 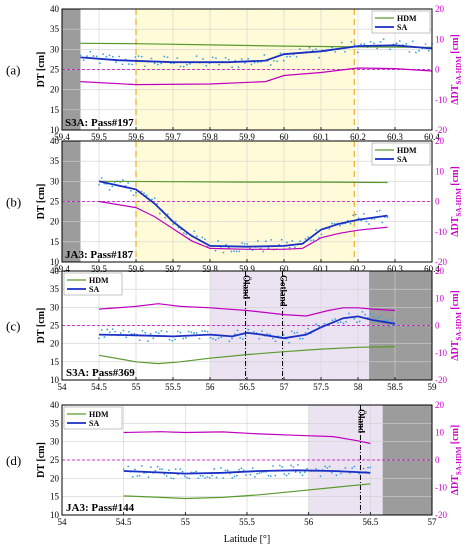 I want to click on y-tick-label: 40, so click(x=55, y=141).